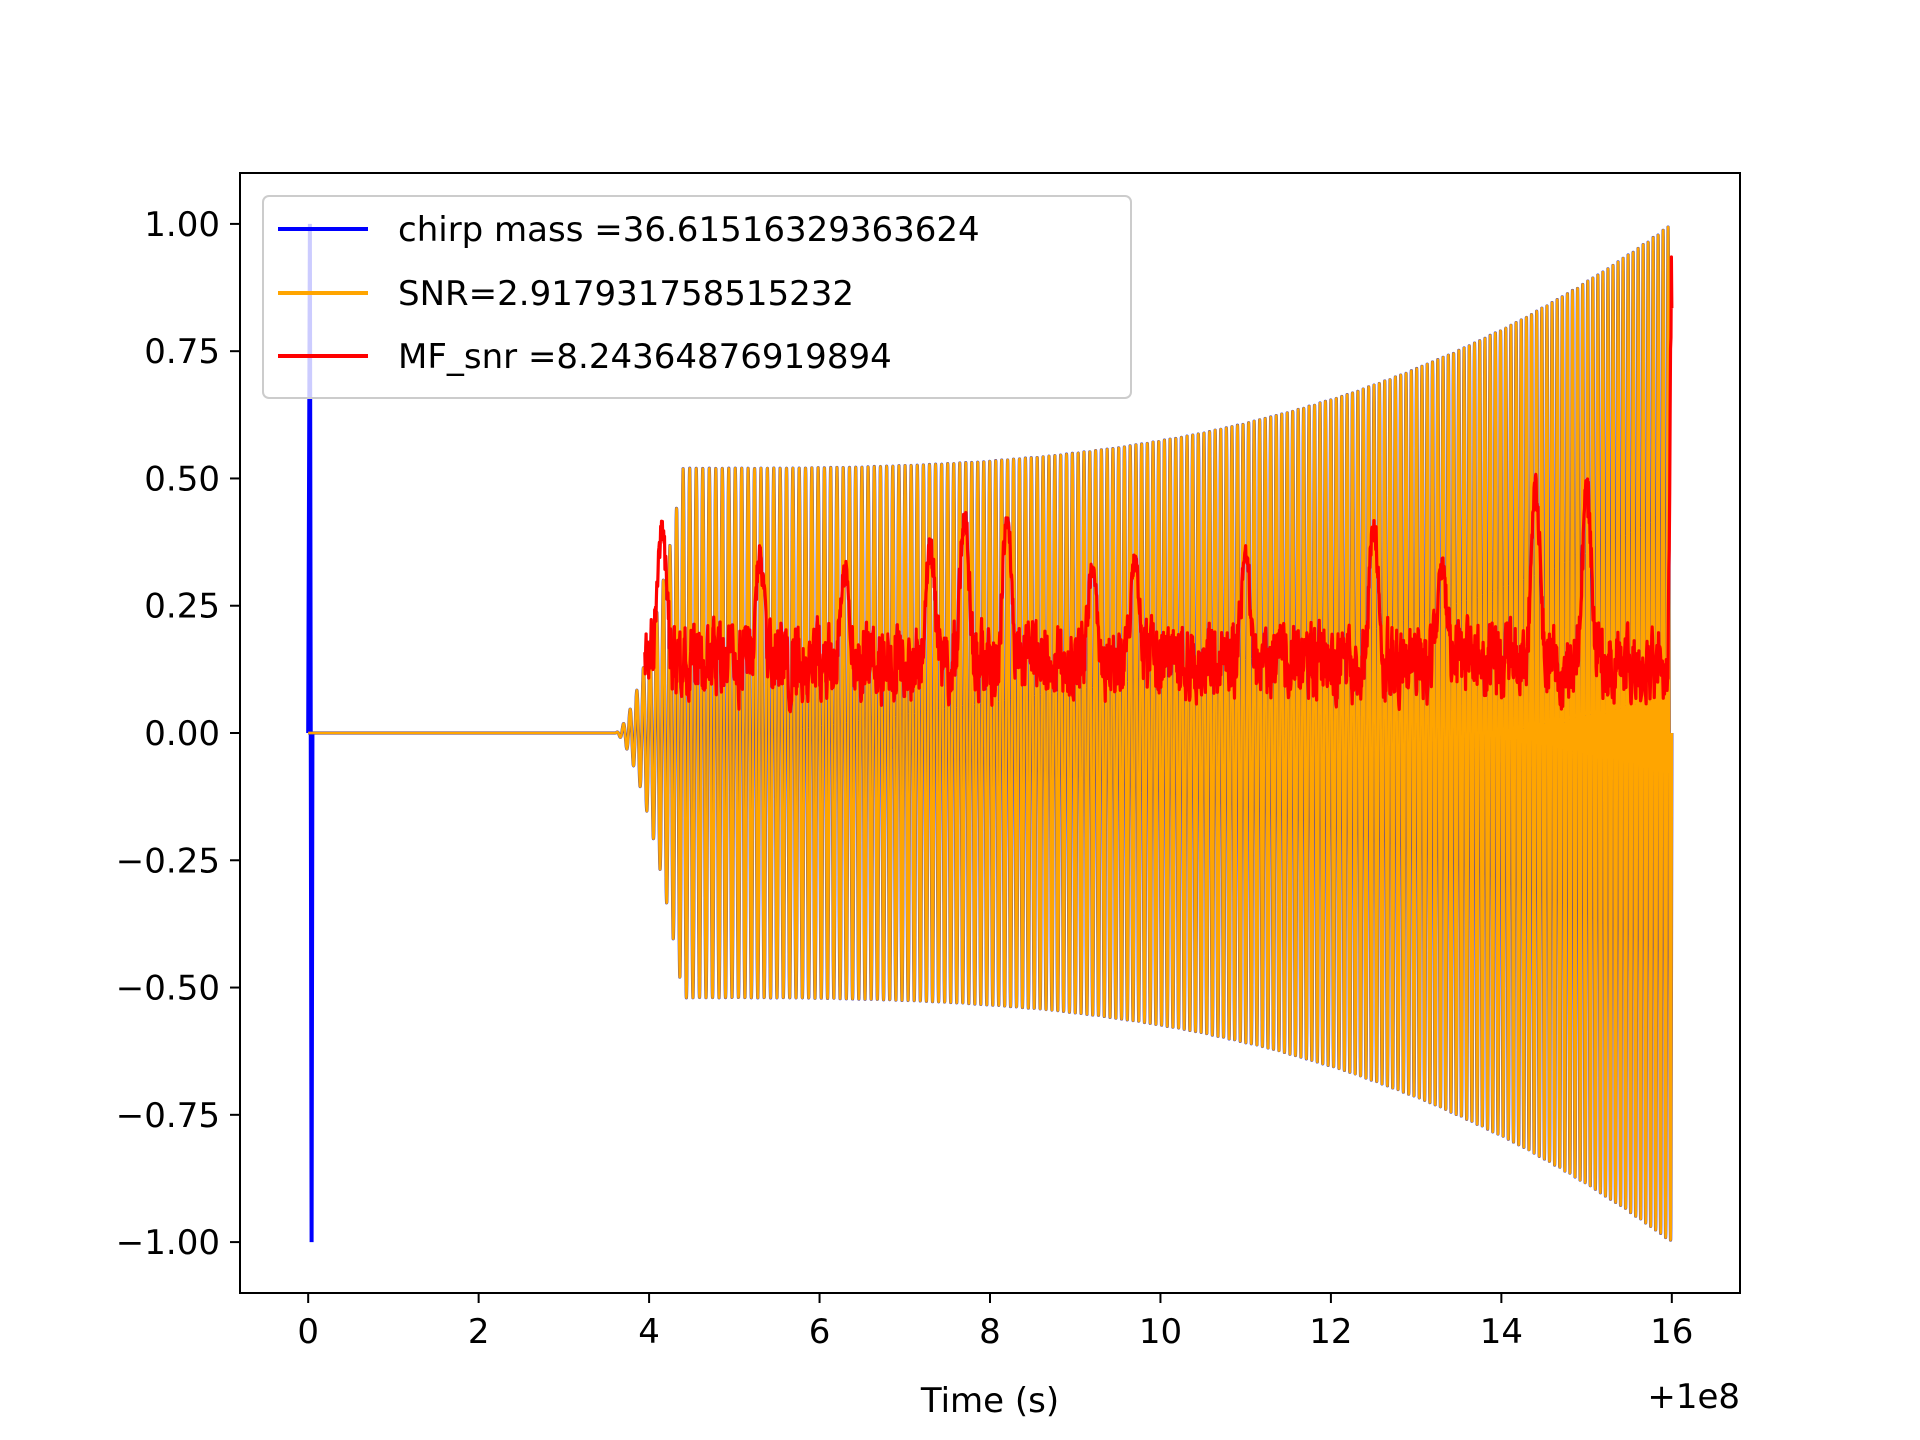 This screenshot has width=1920, height=1440. I want to click on x-tick-label: 2, so click(479, 1332).